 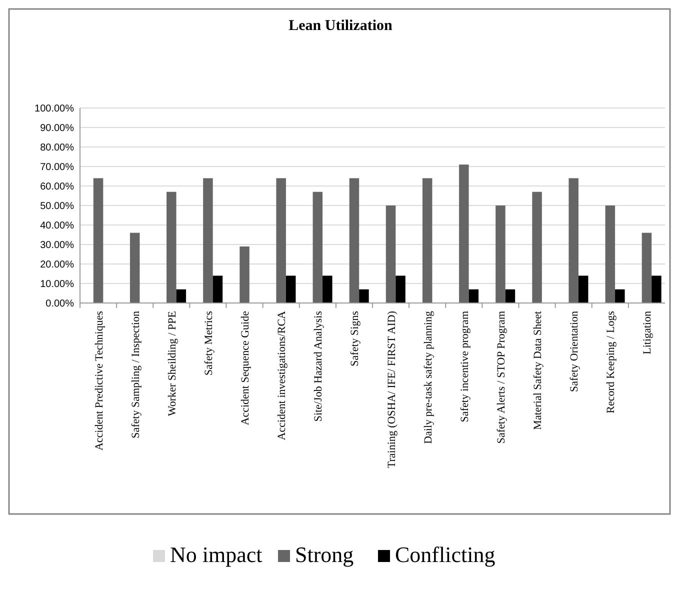 What do you see at coordinates (208, 343) in the screenshot?
I see `x-tick-label: Safety Metrics` at bounding box center [208, 343].